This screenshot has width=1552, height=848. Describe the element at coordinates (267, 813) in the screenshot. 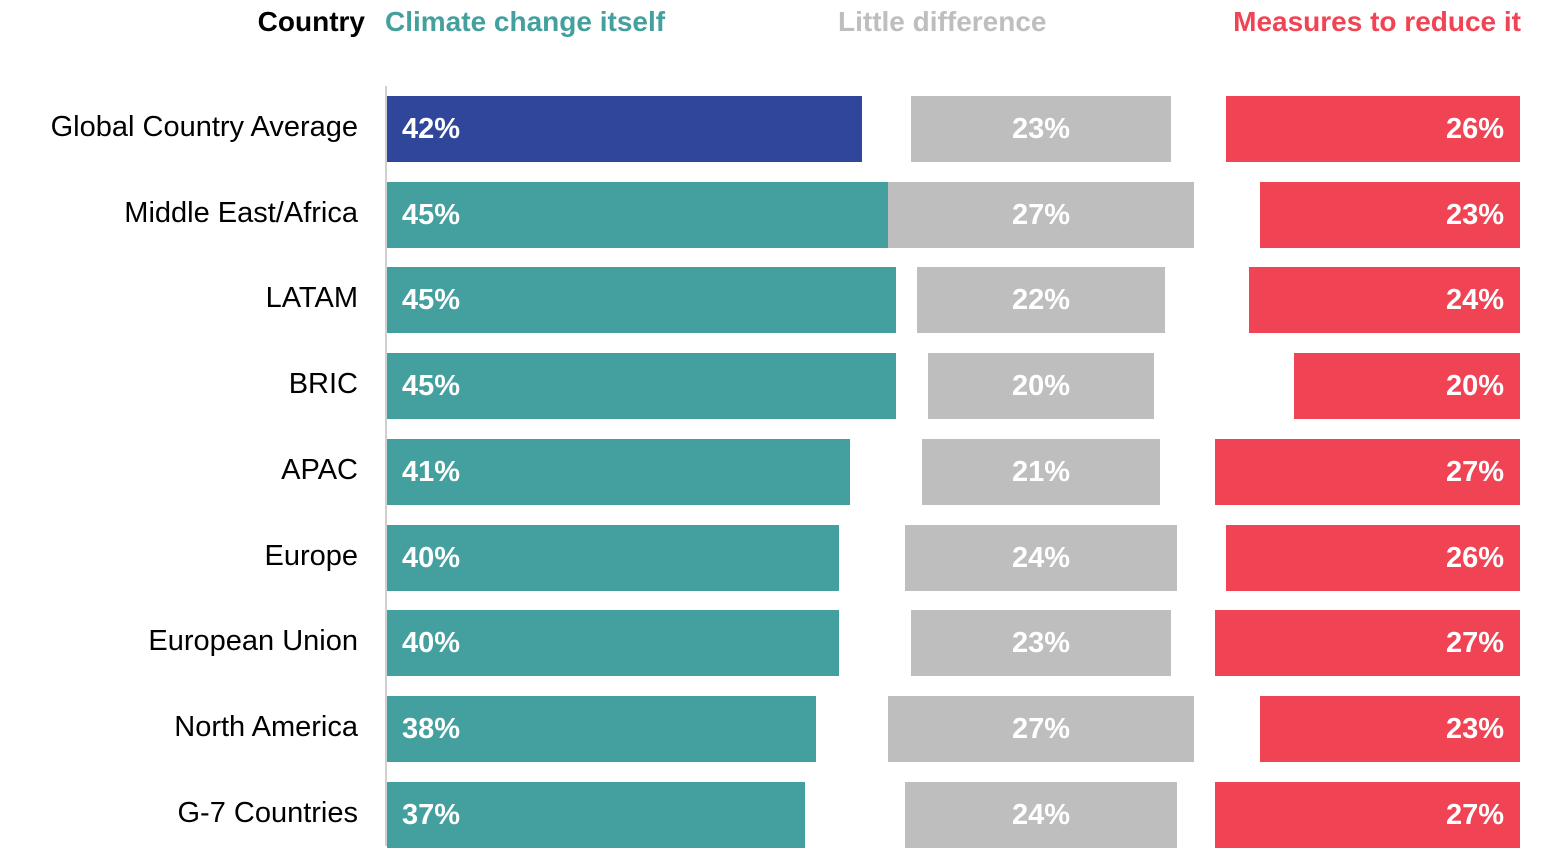

I see `row-label: G-7 Countries` at that location.